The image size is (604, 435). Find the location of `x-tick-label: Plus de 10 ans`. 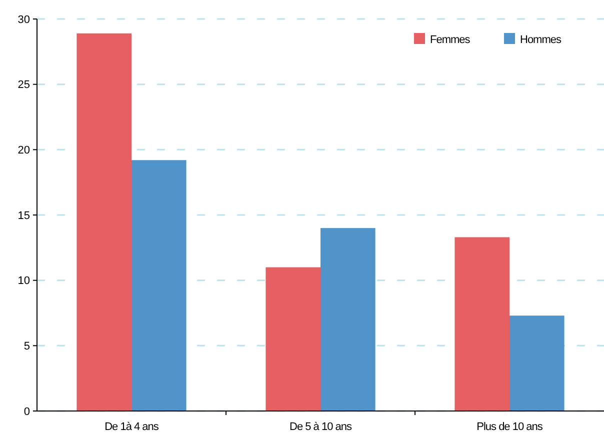

x-tick-label: Plus de 10 ans is located at coordinates (510, 427).